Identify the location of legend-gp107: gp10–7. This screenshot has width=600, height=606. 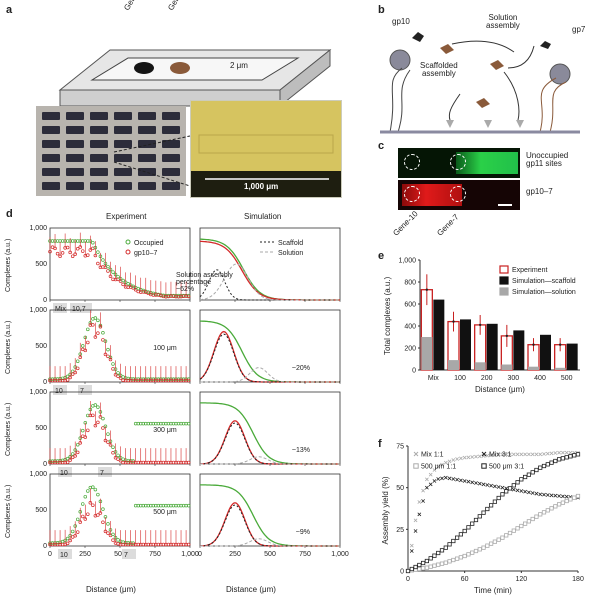
(145, 253).